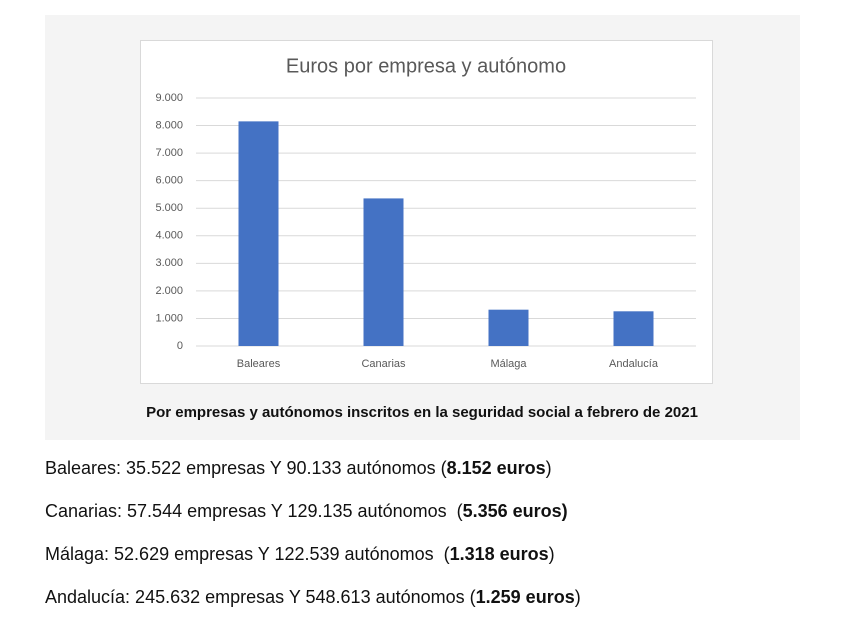  What do you see at coordinates (169, 236) in the screenshot?
I see `y-tick-label: 4.000` at bounding box center [169, 236].